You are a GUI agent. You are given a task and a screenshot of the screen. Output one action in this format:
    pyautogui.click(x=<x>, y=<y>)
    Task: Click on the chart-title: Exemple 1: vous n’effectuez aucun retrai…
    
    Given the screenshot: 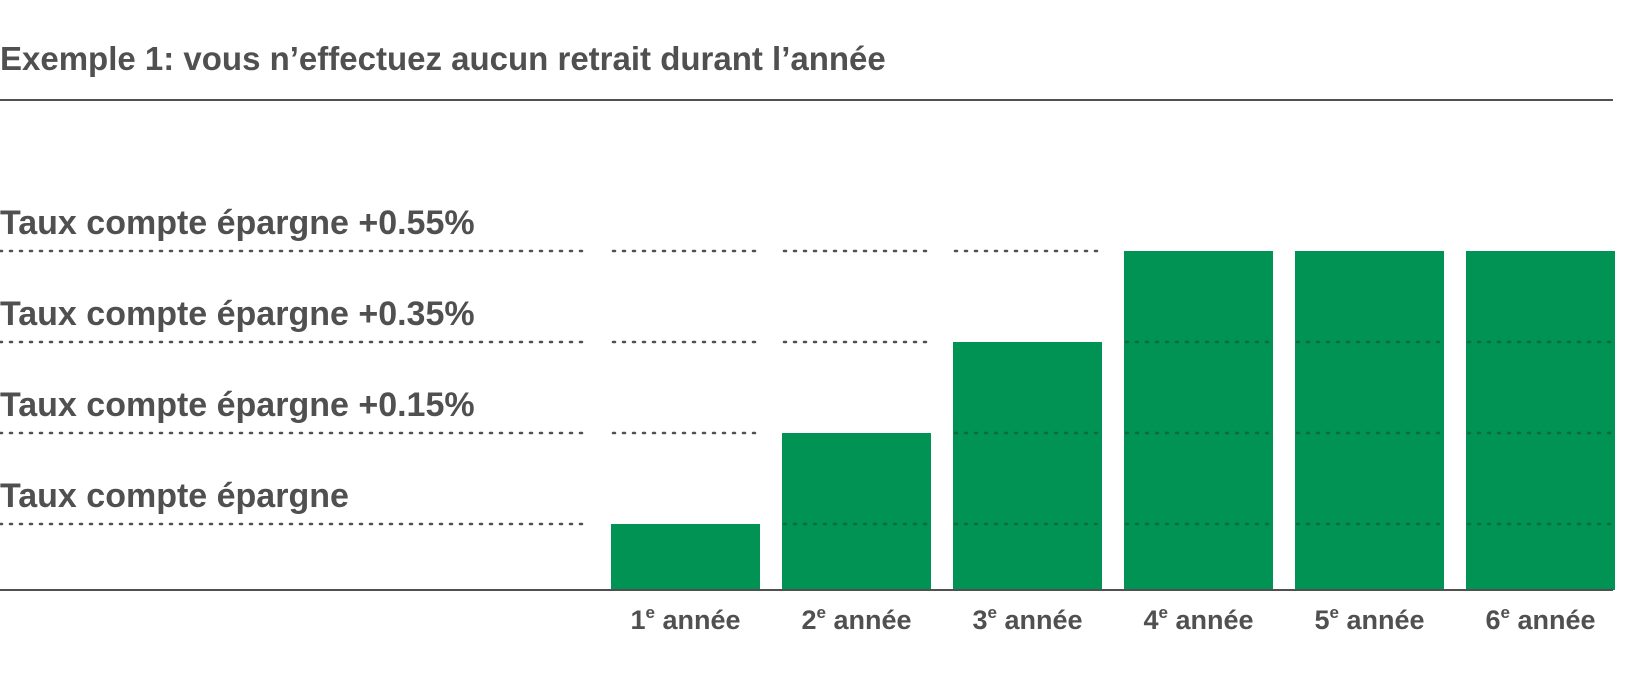 What is the action you would take?
    pyautogui.click(x=443, y=58)
    